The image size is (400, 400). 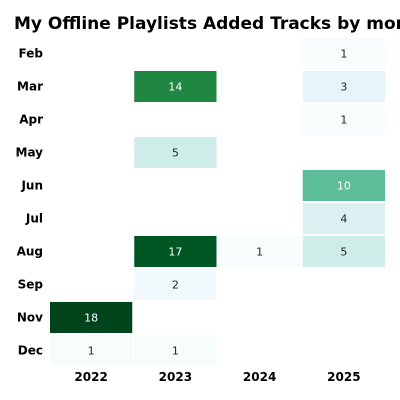 I want to click on heatmap-cell-apr-2025, so click(x=343, y=119).